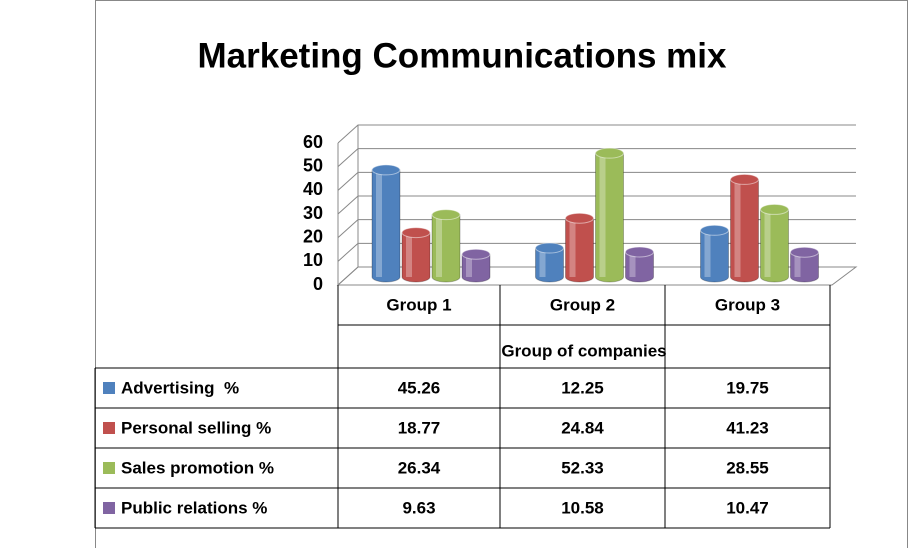  What do you see at coordinates (582, 507) in the screenshot?
I see `table-value: 10.58` at bounding box center [582, 507].